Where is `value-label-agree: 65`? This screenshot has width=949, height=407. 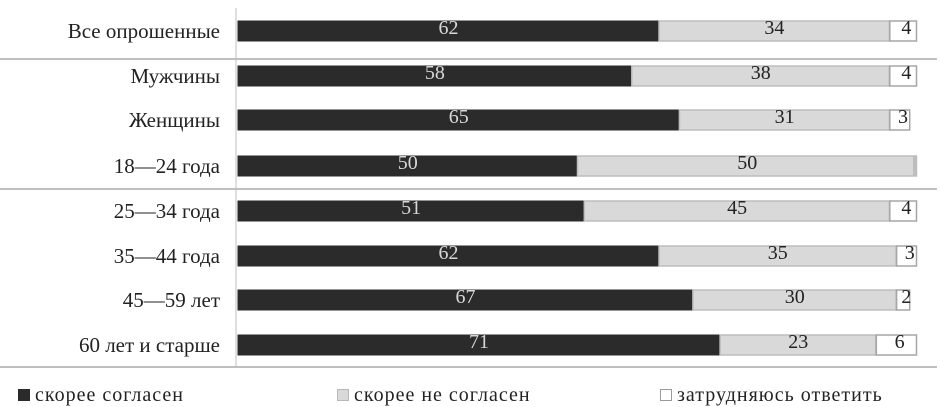 value-label-agree: 65 is located at coordinates (459, 117).